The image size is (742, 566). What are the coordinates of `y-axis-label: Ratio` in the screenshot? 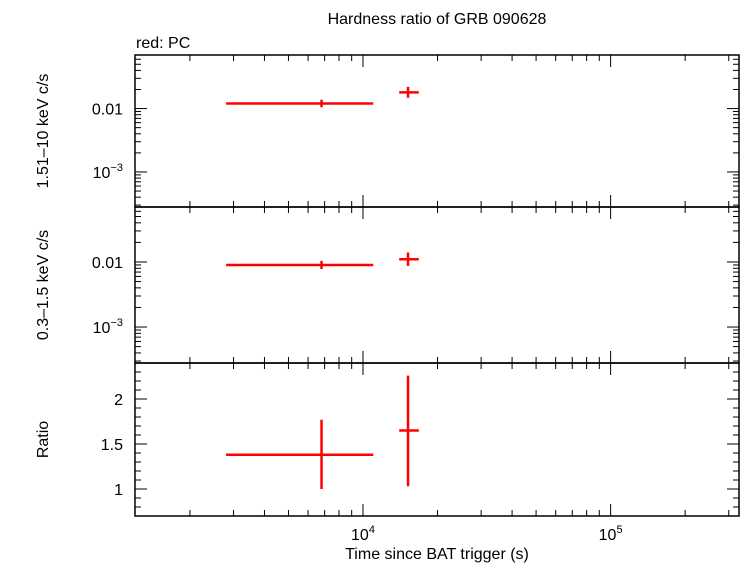 It's located at (43, 439).